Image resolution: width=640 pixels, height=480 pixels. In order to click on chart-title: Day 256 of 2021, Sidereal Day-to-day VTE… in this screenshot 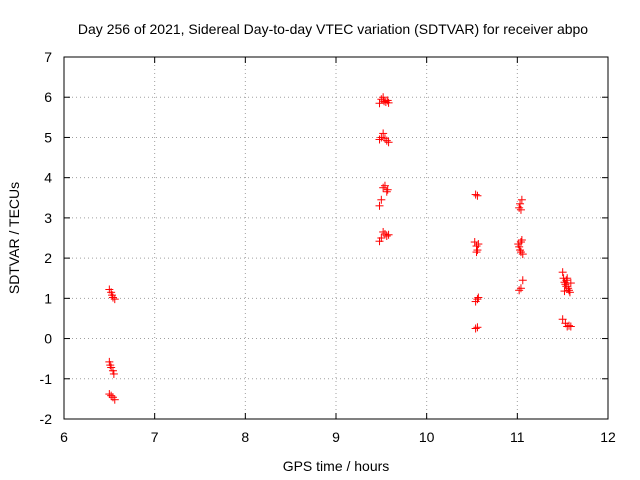, I will do `click(333, 29)`.